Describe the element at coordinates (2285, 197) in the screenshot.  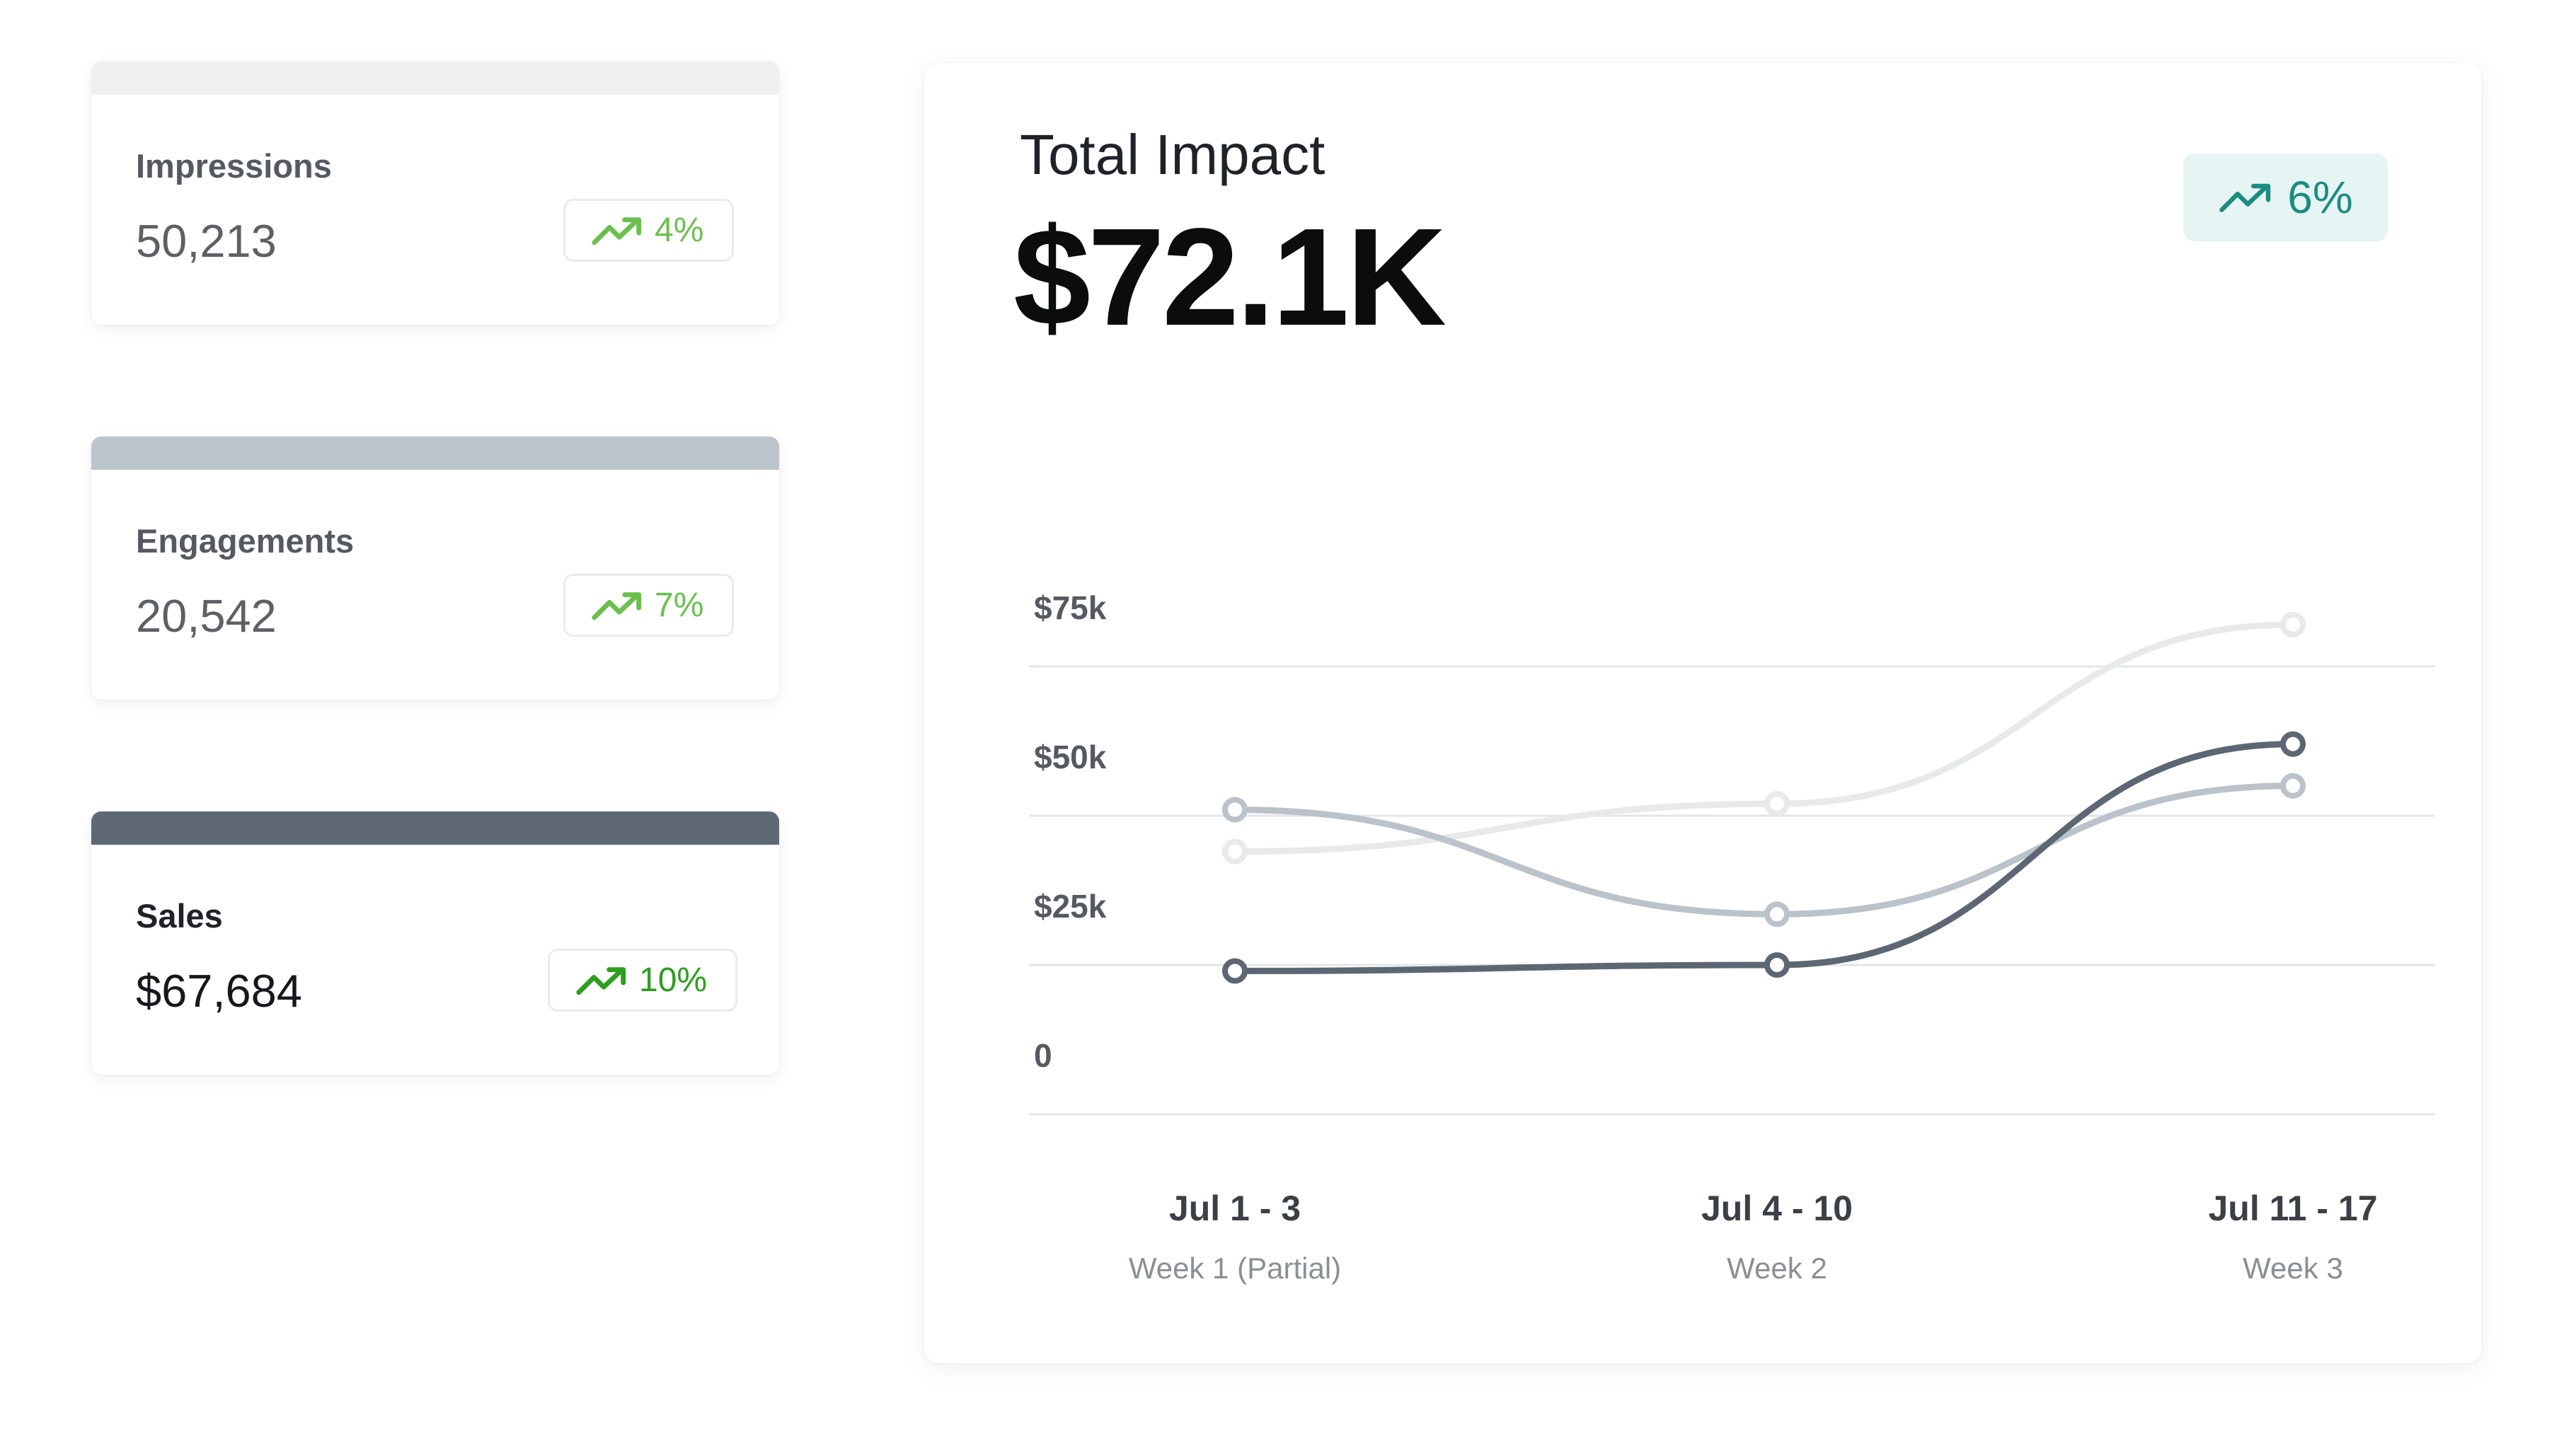
I see `change-badge: 6%` at that location.